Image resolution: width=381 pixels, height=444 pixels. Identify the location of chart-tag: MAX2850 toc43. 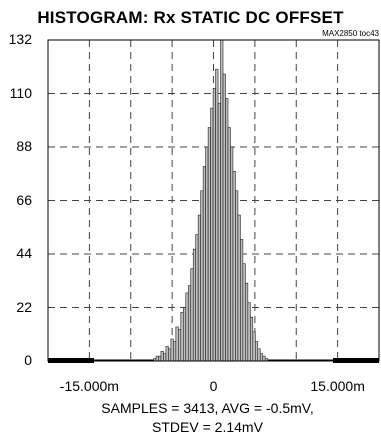
(350, 33).